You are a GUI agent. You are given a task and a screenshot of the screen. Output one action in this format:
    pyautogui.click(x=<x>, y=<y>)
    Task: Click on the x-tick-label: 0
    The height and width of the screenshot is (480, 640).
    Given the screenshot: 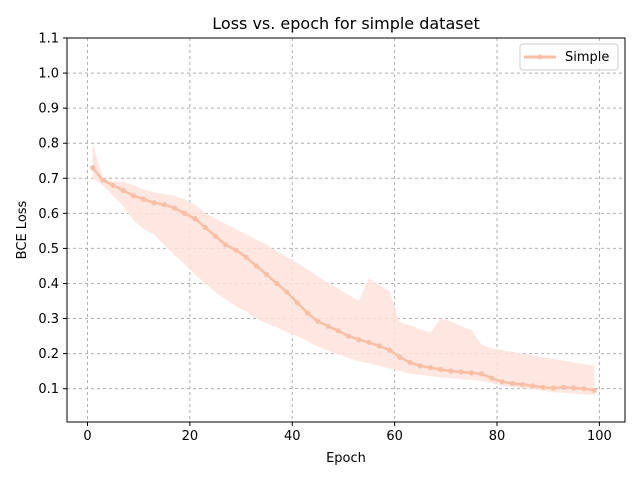 What is the action you would take?
    pyautogui.click(x=87, y=436)
    